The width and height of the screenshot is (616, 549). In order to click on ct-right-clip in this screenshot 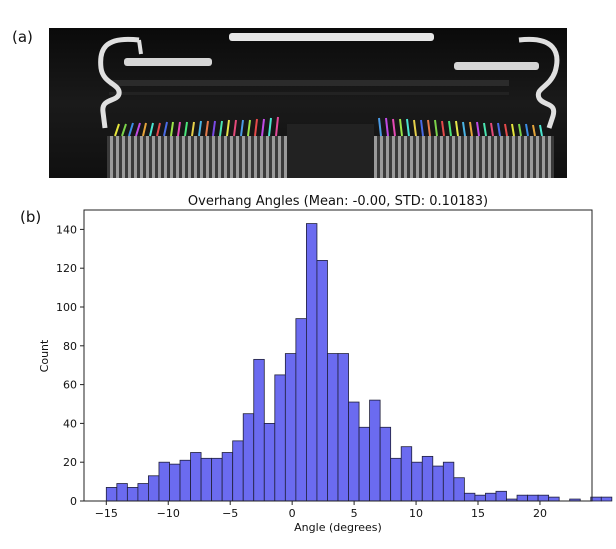, I will do `click(539, 82)`.